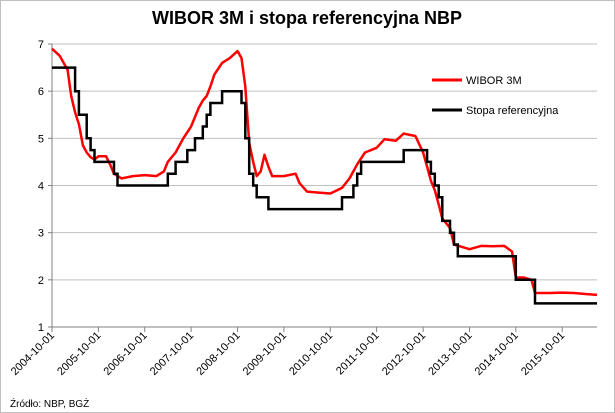 The width and height of the screenshot is (615, 413). Describe the element at coordinates (79, 354) in the screenshot. I see `x-tick-label: 2005-10-01` at that location.